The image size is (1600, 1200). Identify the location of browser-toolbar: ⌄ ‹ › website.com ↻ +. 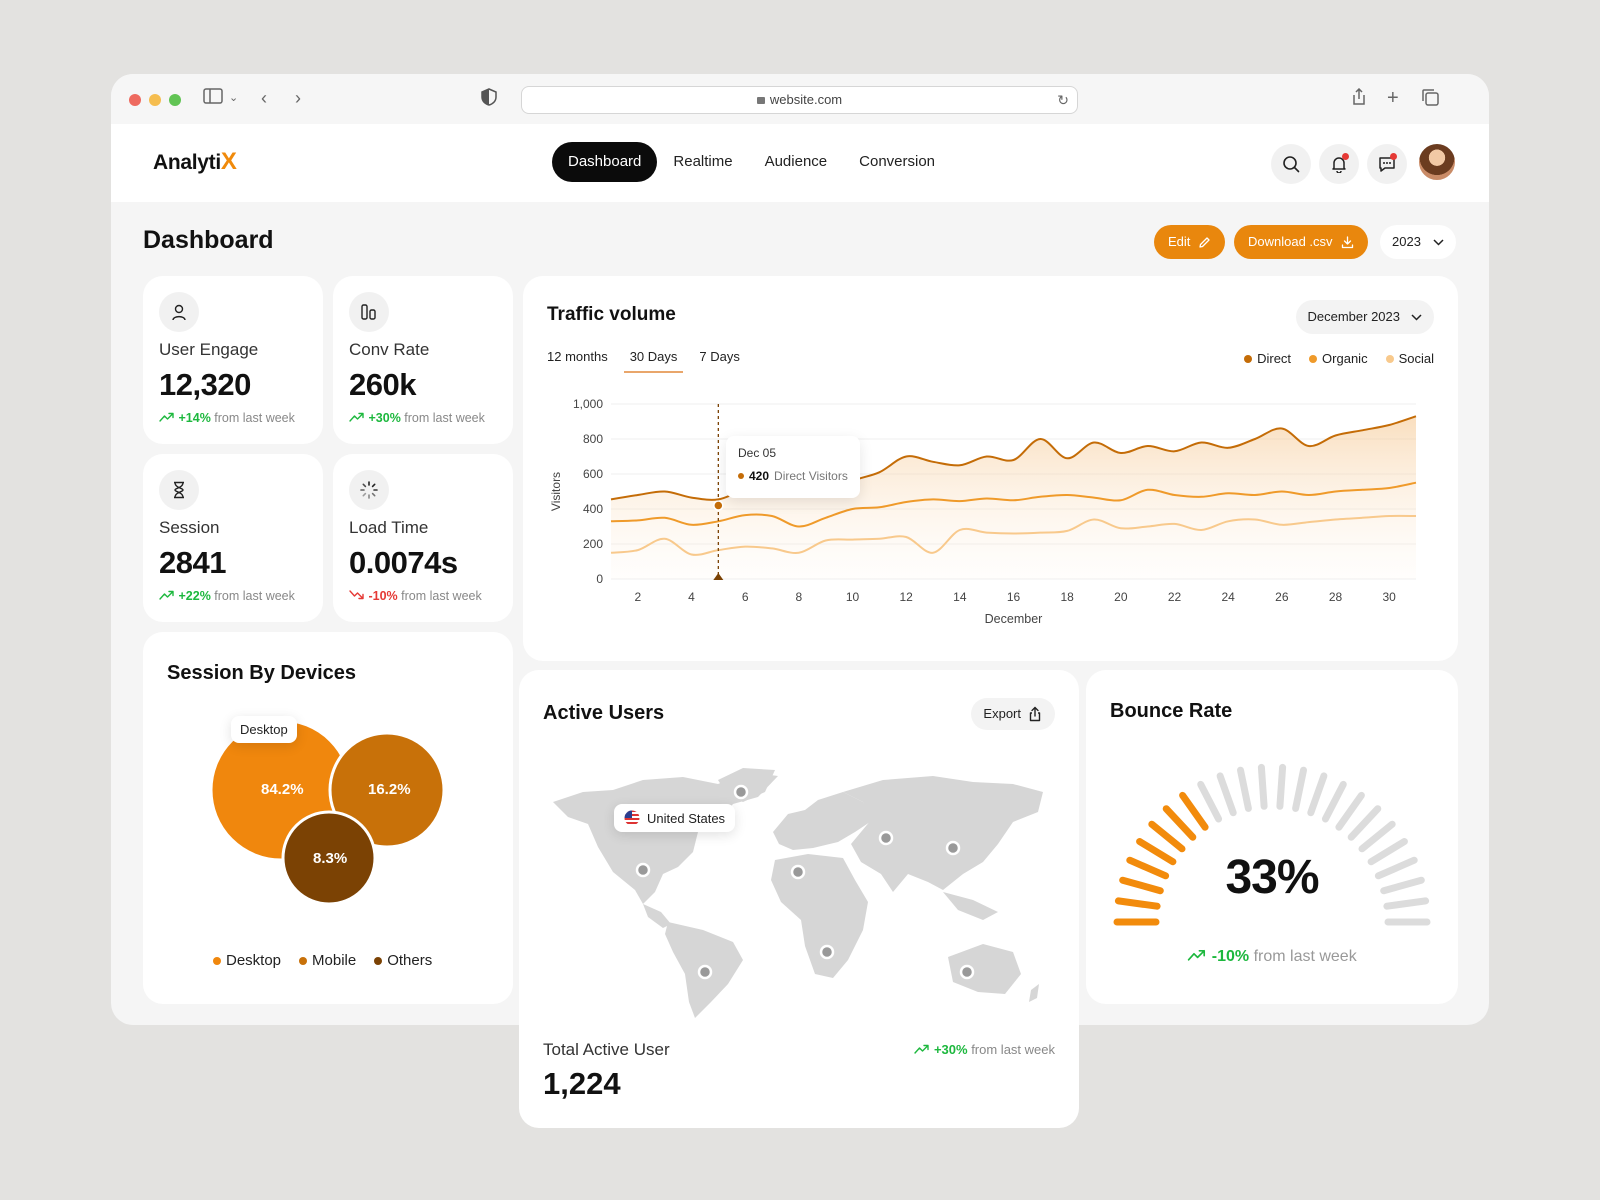
(800, 99).